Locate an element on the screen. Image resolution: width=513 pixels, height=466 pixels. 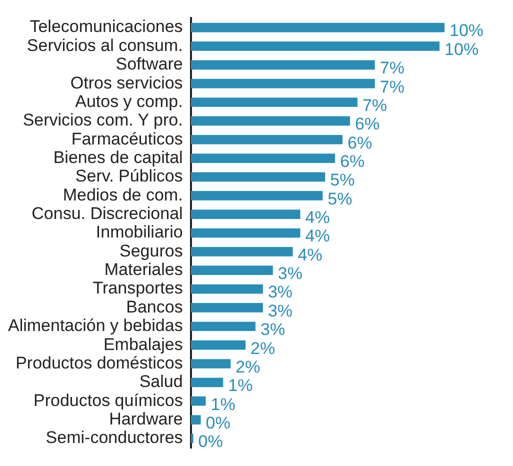
y-tick-label: Embalajes is located at coordinates (143, 344).